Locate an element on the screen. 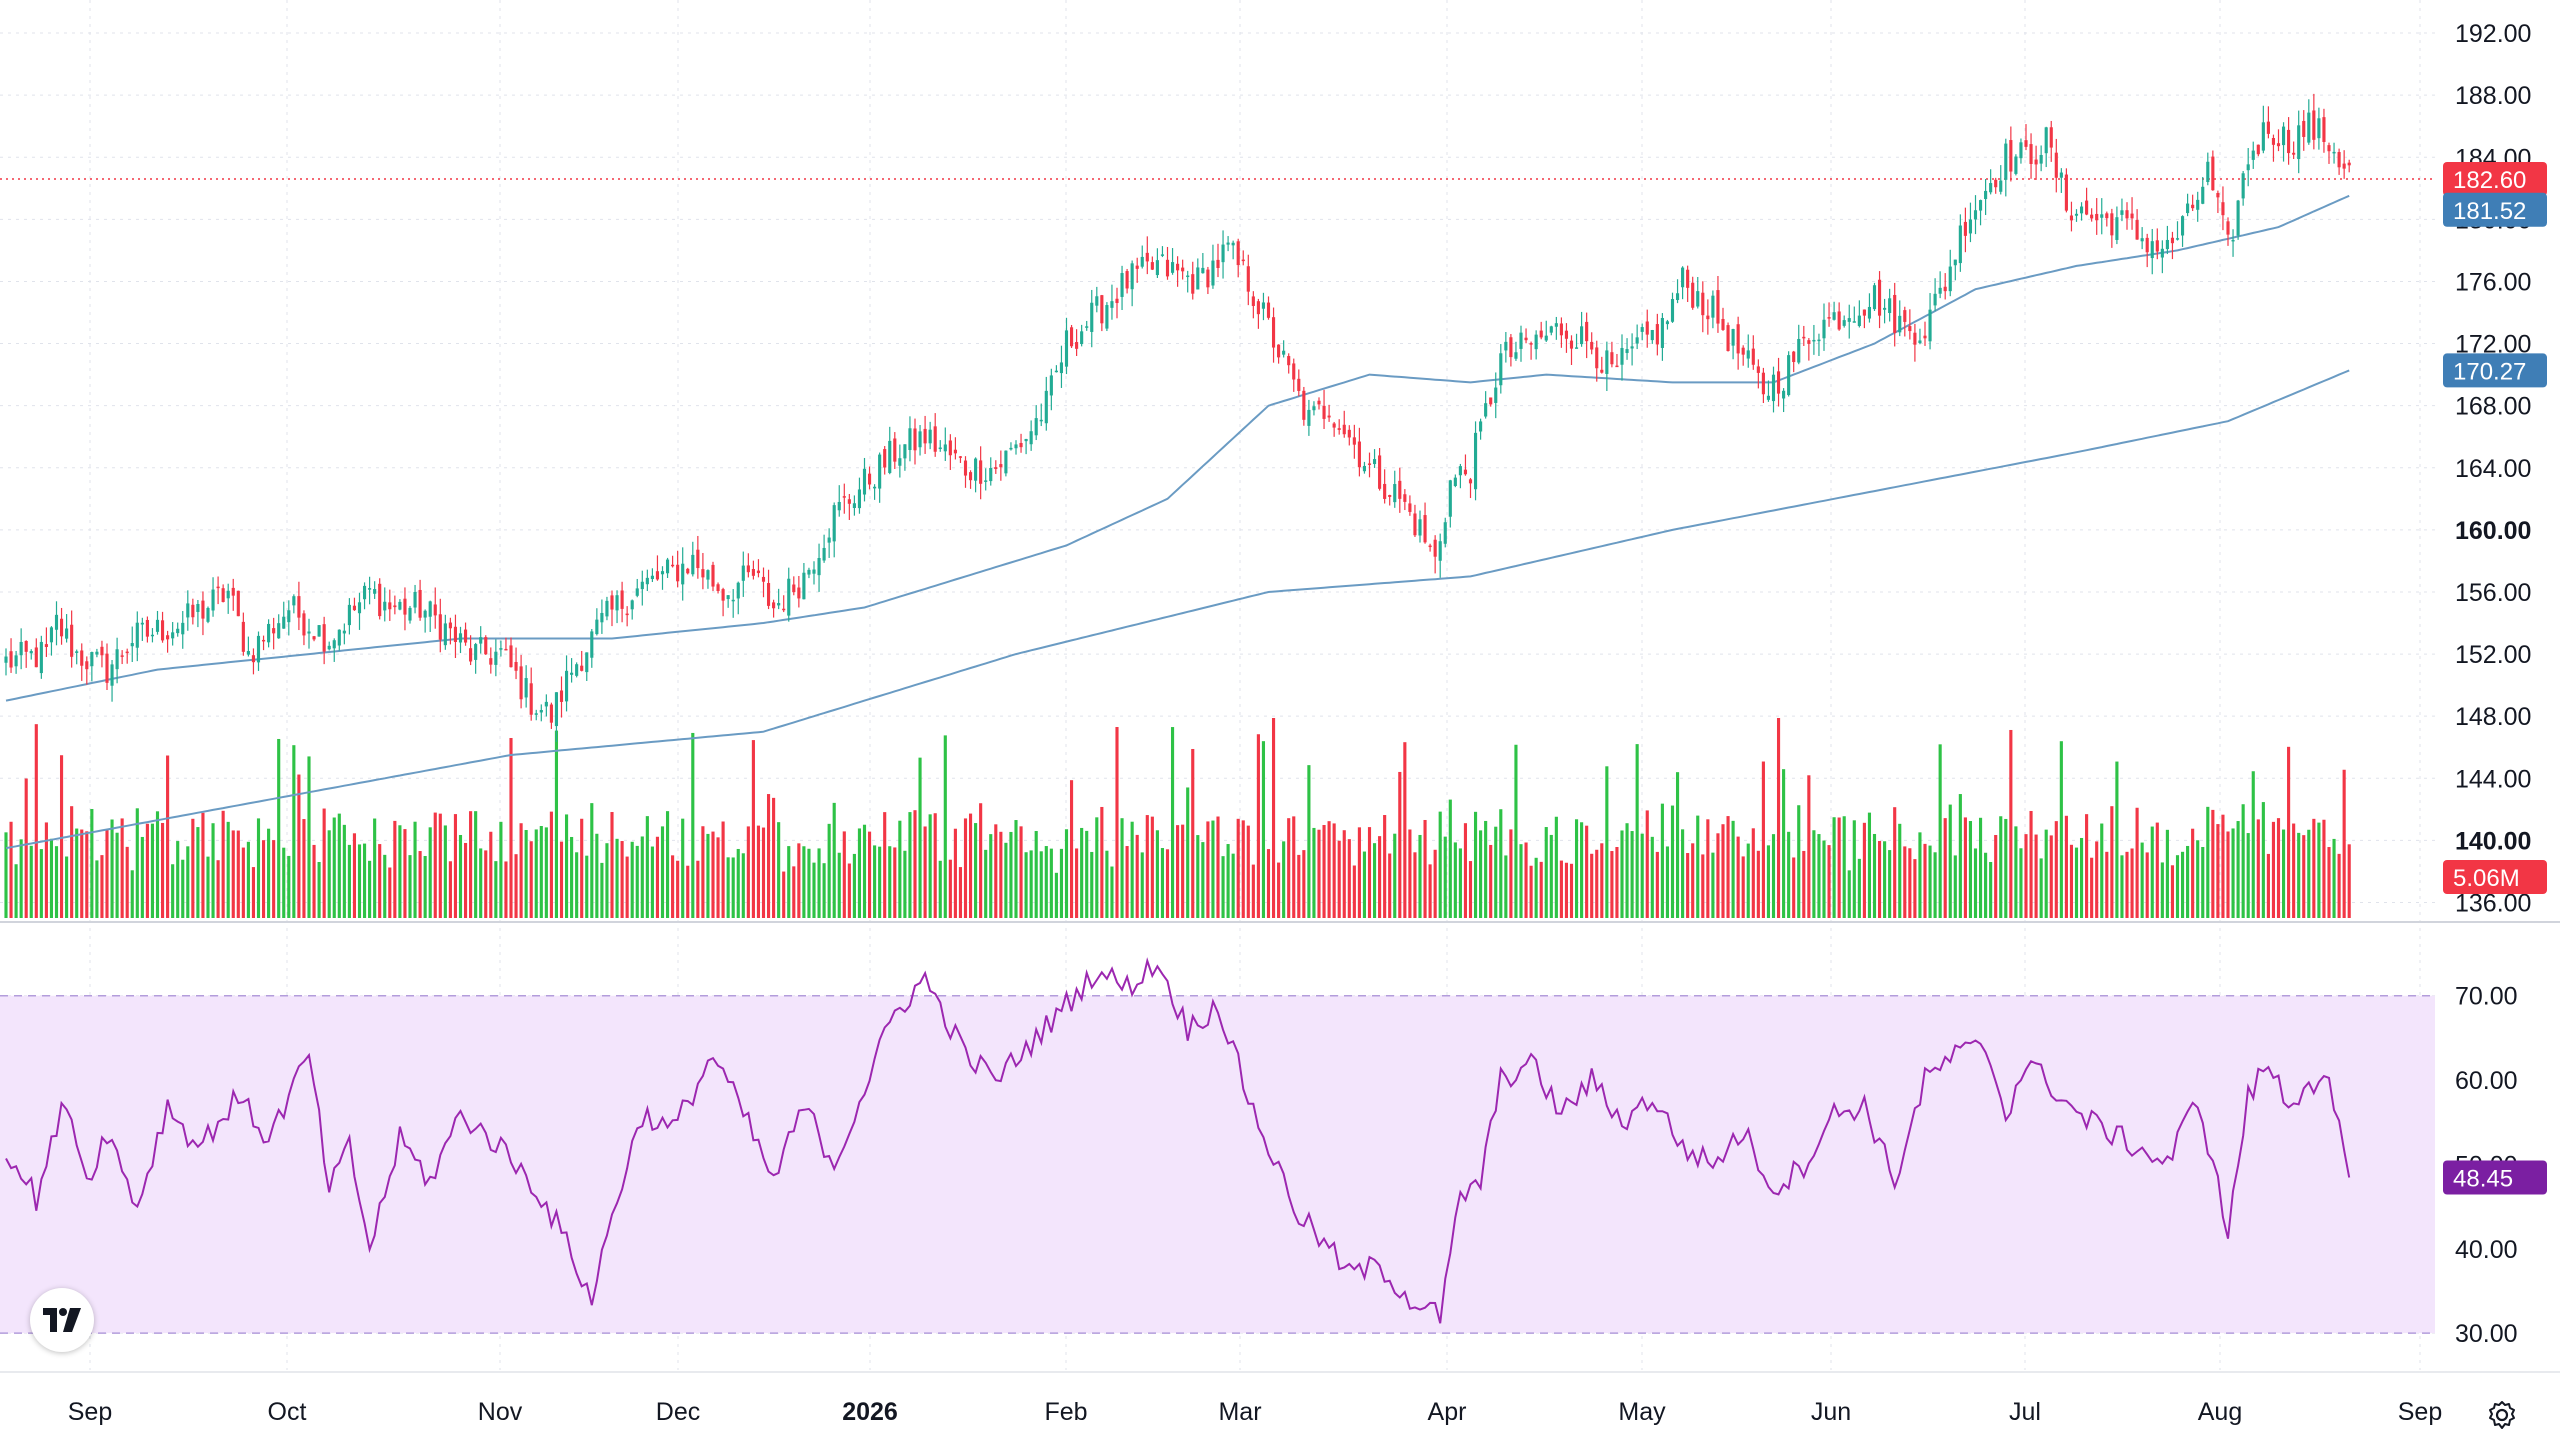  price-tick-label: 156.00 is located at coordinates (2493, 593).